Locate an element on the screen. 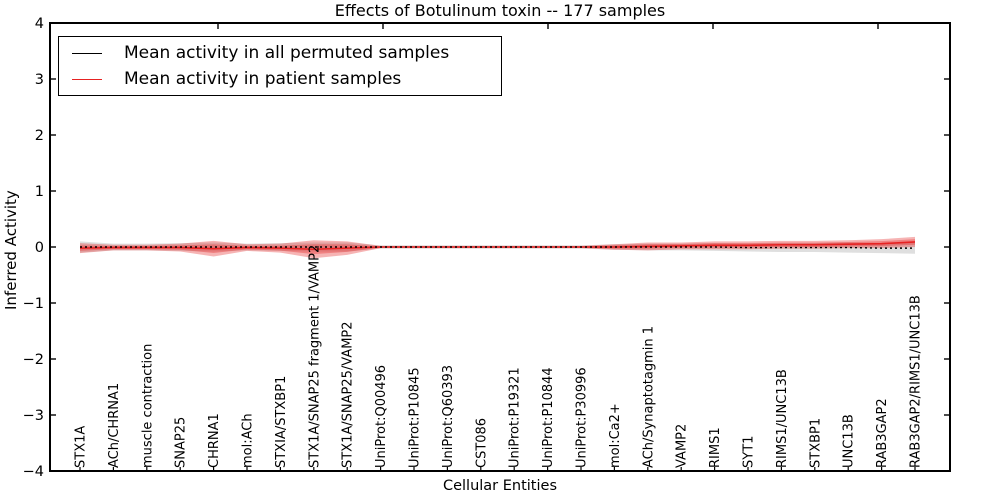 This screenshot has height=500, width=1000. x-tick-label: UniProt:P10845 is located at coordinates (415, 417).